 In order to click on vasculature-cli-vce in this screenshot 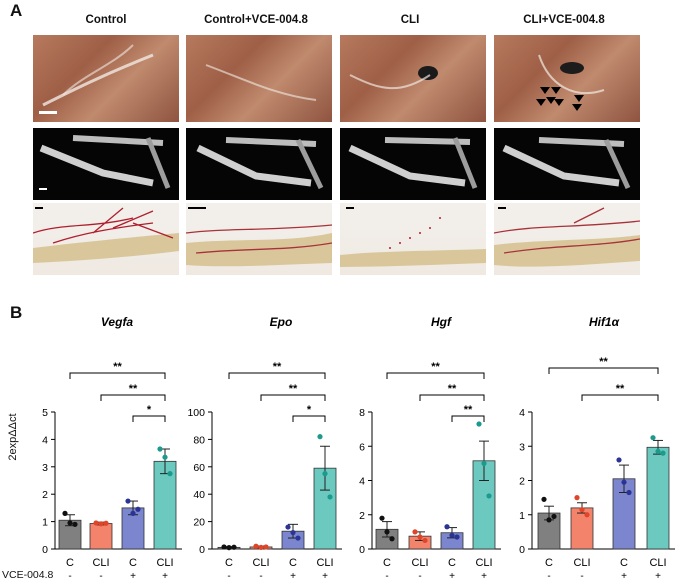, I will do `click(567, 239)`.